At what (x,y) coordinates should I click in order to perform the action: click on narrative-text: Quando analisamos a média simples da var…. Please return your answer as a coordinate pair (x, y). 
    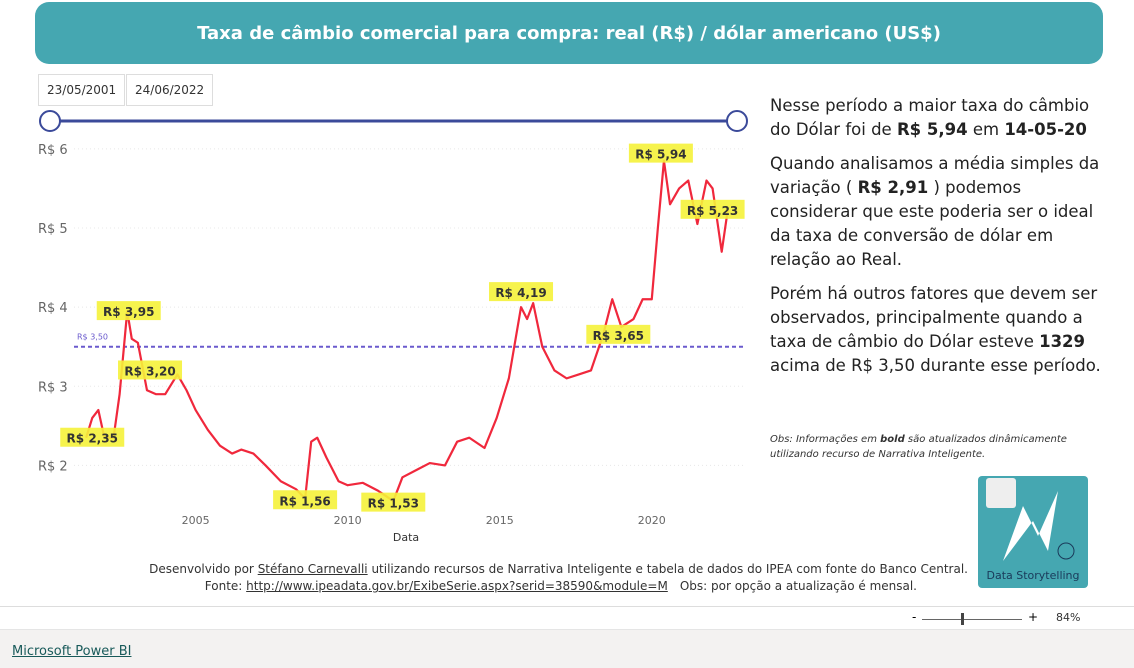
    Looking at the image, I should click on (935, 175).